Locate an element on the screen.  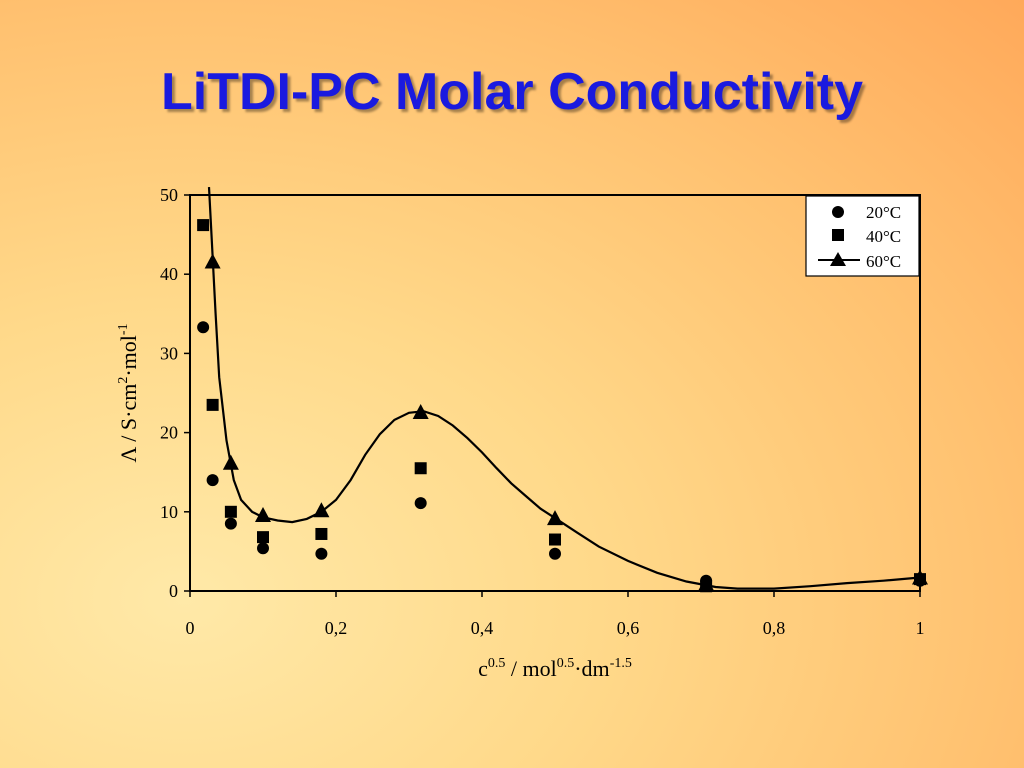
y-tick-label: 0 is located at coordinates (173, 591).